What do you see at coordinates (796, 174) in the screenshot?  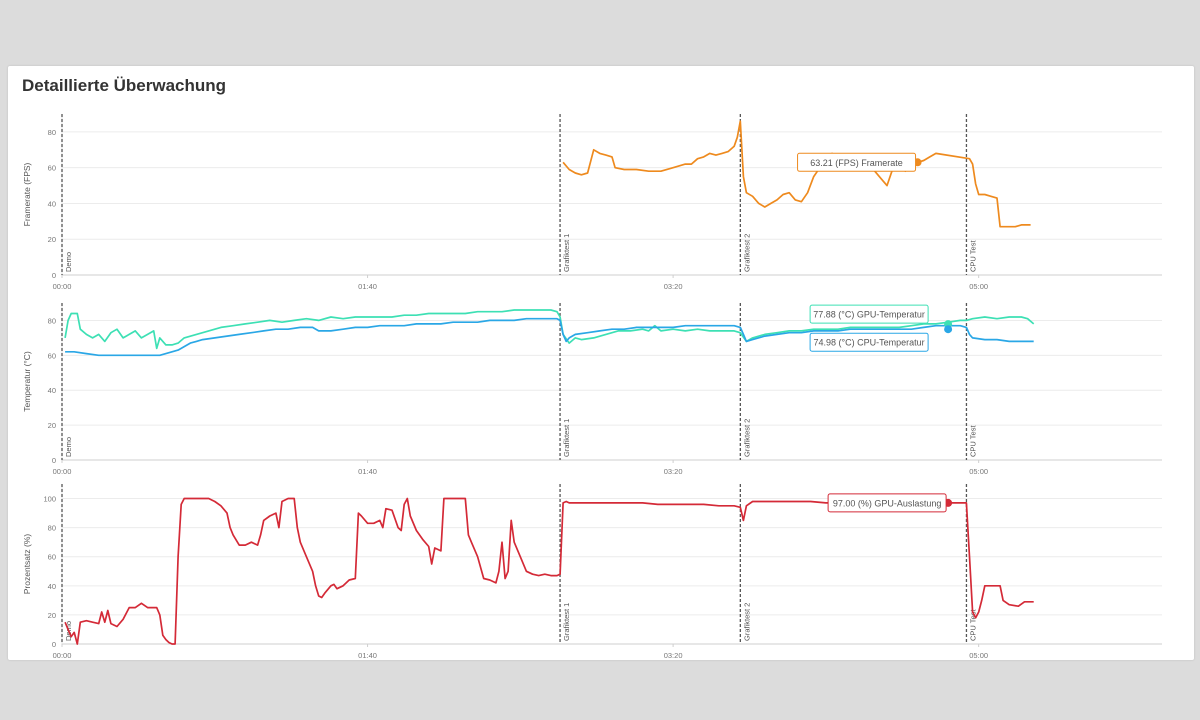 I see `series-line-framerate` at bounding box center [796, 174].